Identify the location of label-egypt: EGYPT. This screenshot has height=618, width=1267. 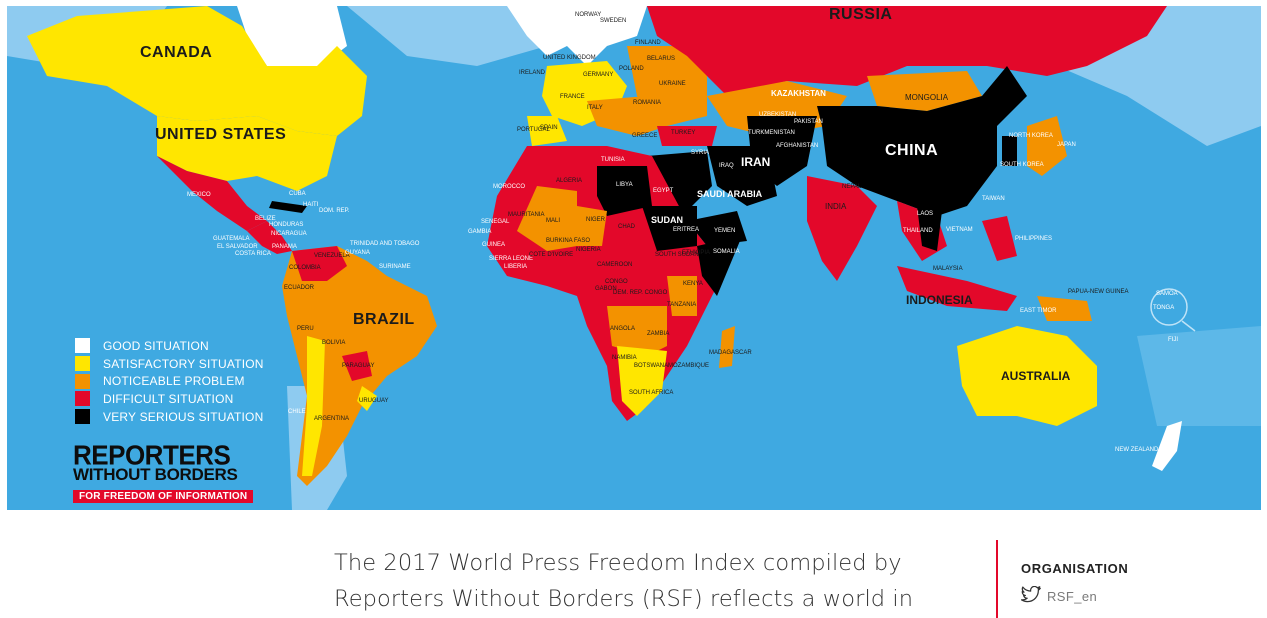
(663, 191).